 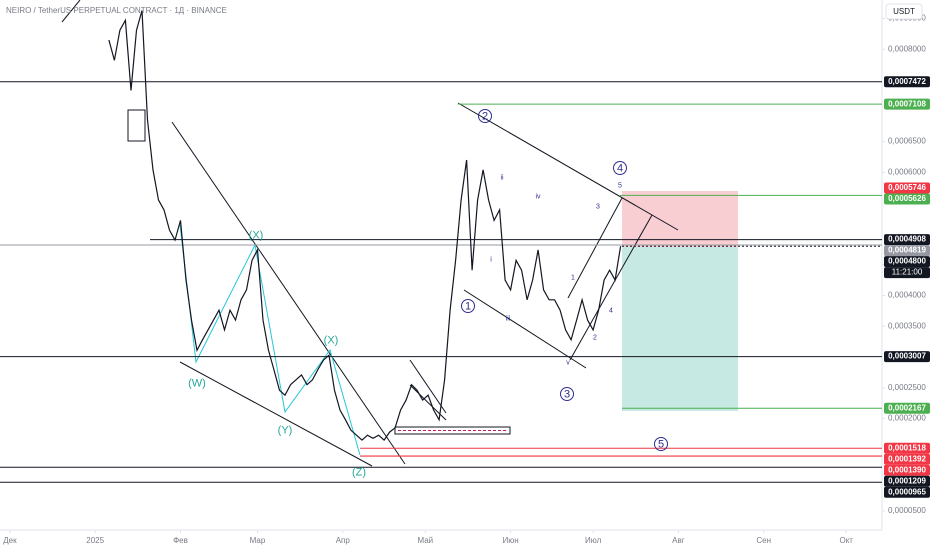 What do you see at coordinates (907, 418) in the screenshot?
I see `y-tick-label: 0,0002000` at bounding box center [907, 418].